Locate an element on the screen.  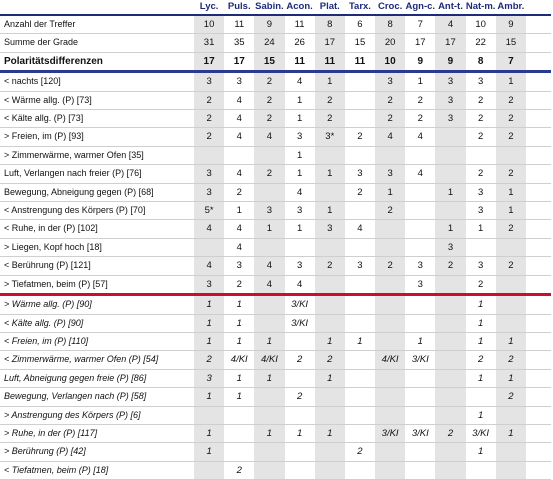
rubric-label: > Berührung (P) [42] is located at coordinates (97, 452).